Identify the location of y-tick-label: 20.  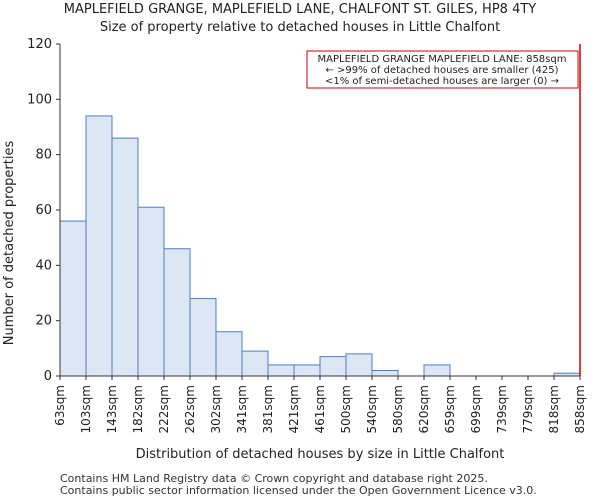
(43, 321).